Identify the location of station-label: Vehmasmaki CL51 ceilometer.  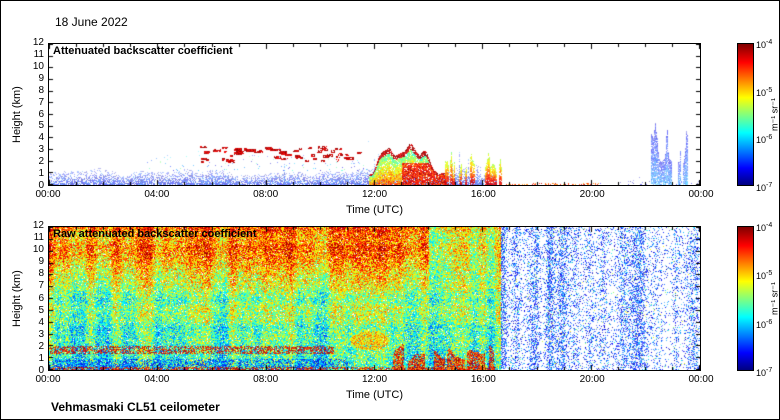
(135, 407).